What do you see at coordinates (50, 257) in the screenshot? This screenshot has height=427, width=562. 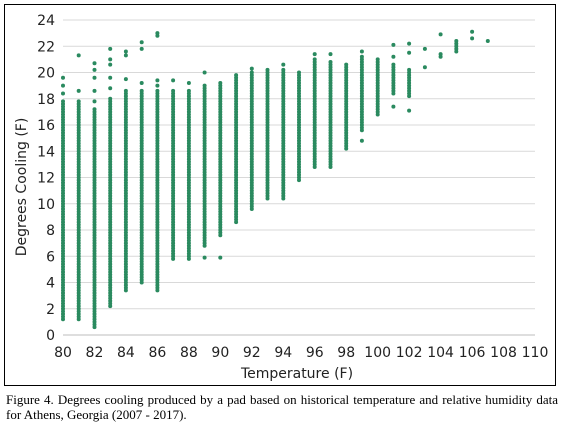 I see `y-tick-label: 6` at bounding box center [50, 257].